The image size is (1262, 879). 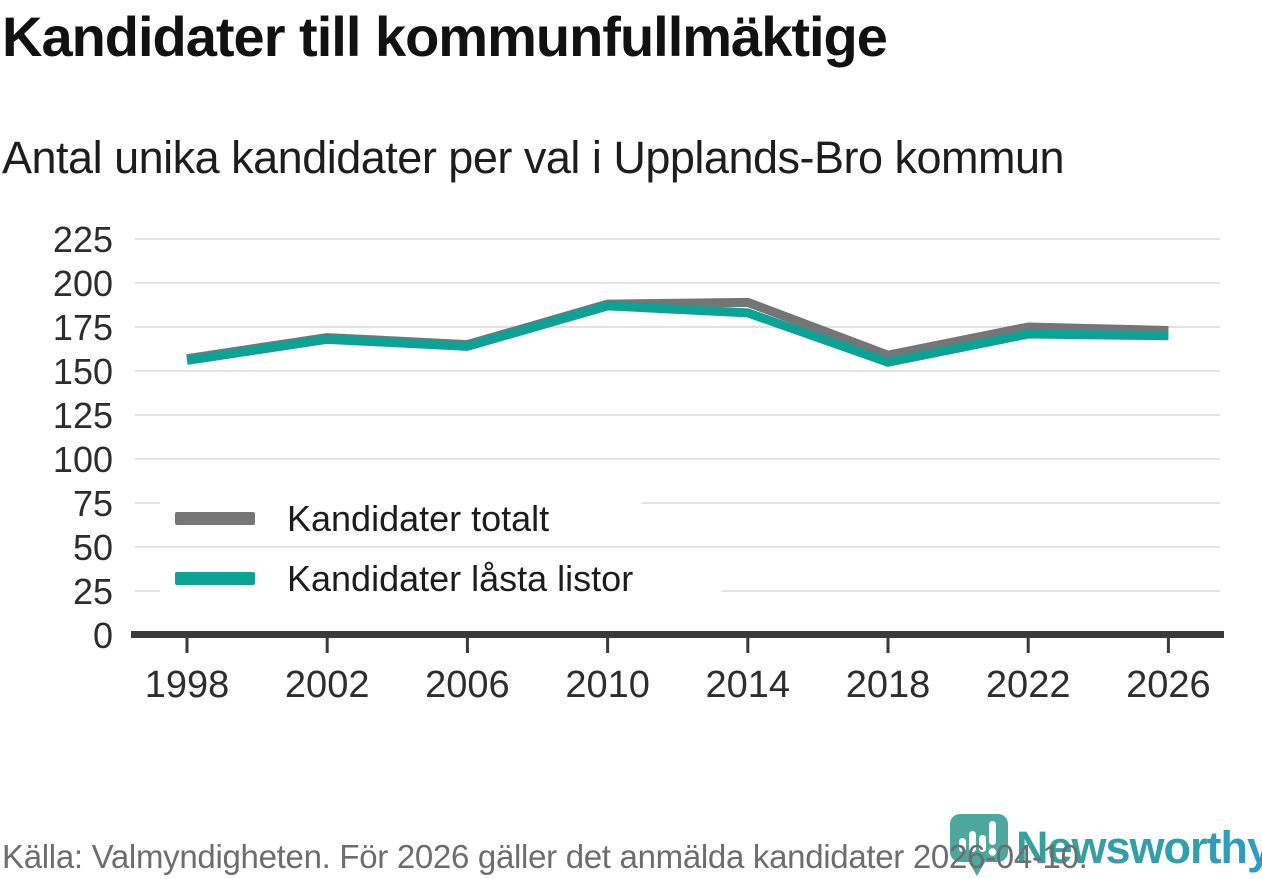 What do you see at coordinates (748, 685) in the screenshot?
I see `x-tick-label: 2014` at bounding box center [748, 685].